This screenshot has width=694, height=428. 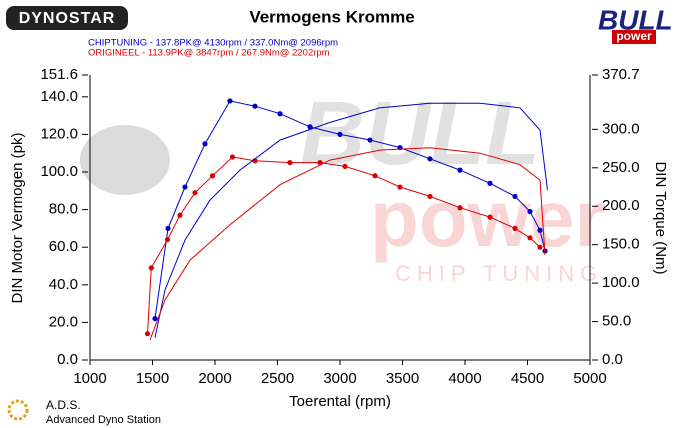 What do you see at coordinates (89, 378) in the screenshot?
I see `x-tick-label: 1000` at bounding box center [89, 378].